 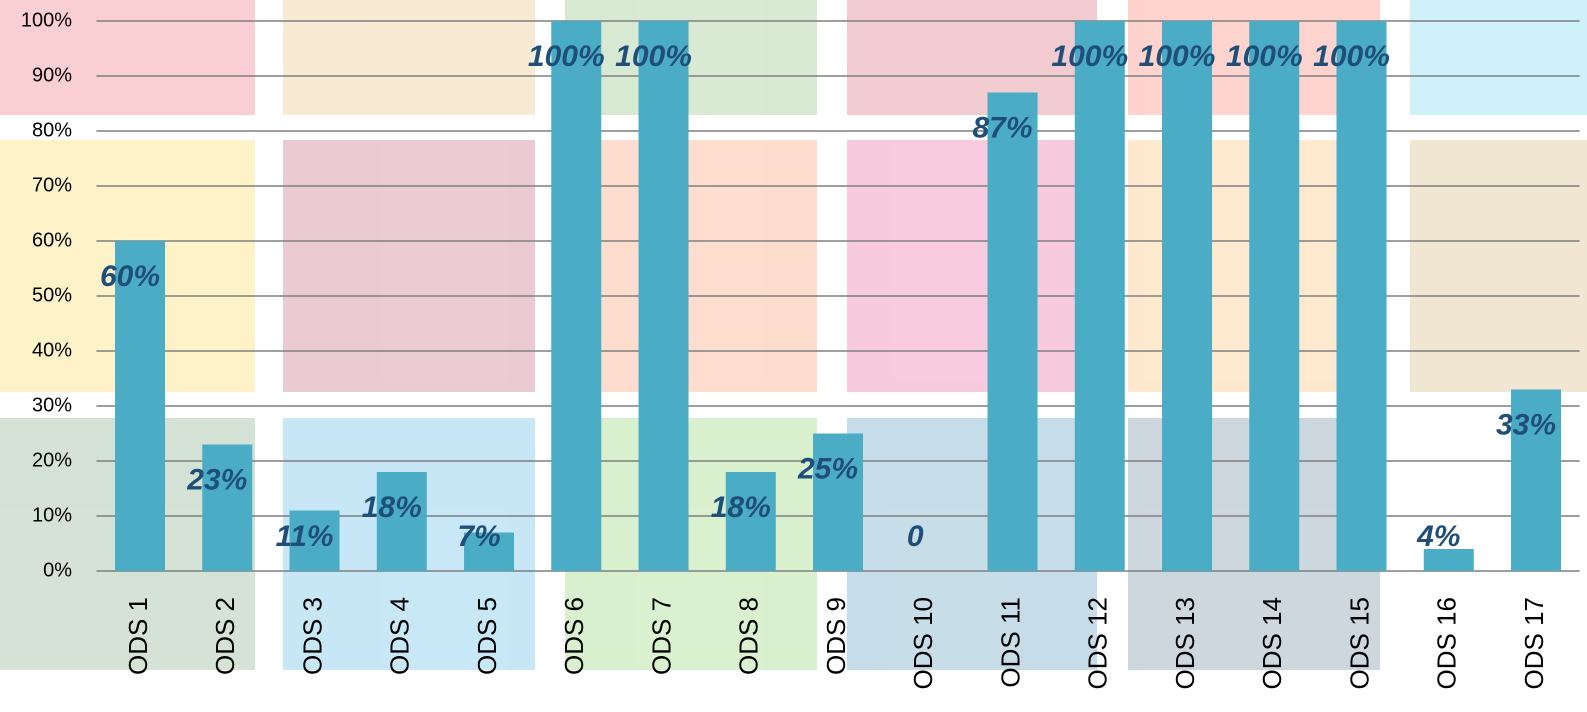 I want to click on x-tick-label: ODS 7, so click(x=661, y=636).